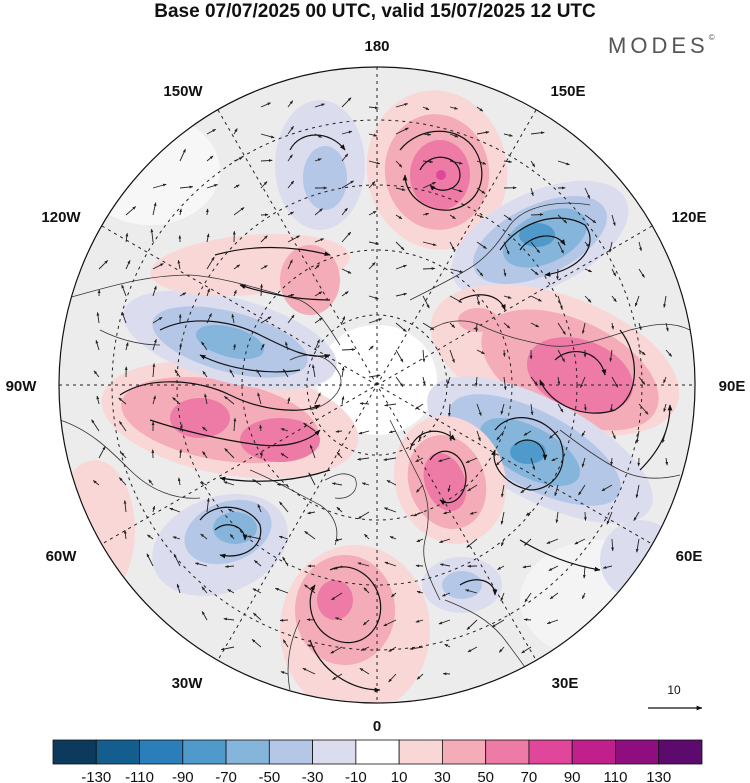 The height and width of the screenshot is (783, 750). I want to click on lon-label-30e: 30E, so click(565, 683).